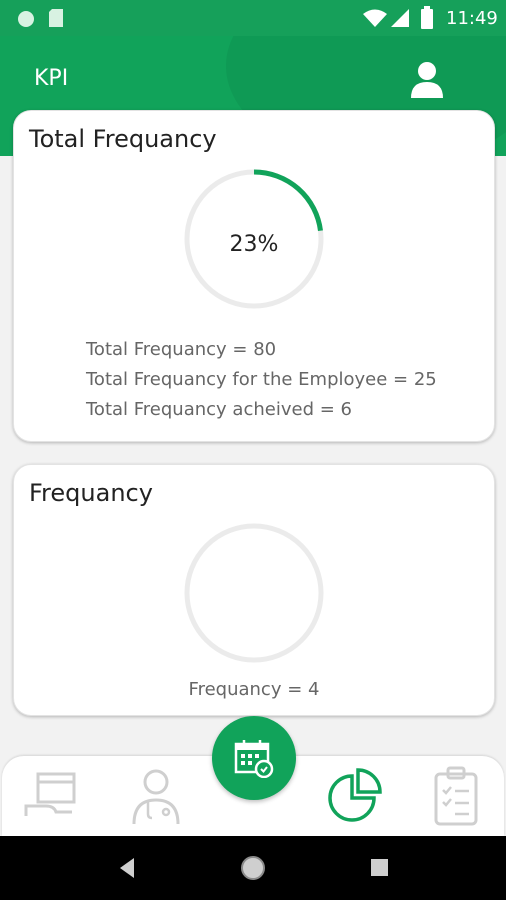 Image resolution: width=506 pixels, height=900 pixels. What do you see at coordinates (253, 18) in the screenshot?
I see `status-bar: 11:49` at bounding box center [253, 18].